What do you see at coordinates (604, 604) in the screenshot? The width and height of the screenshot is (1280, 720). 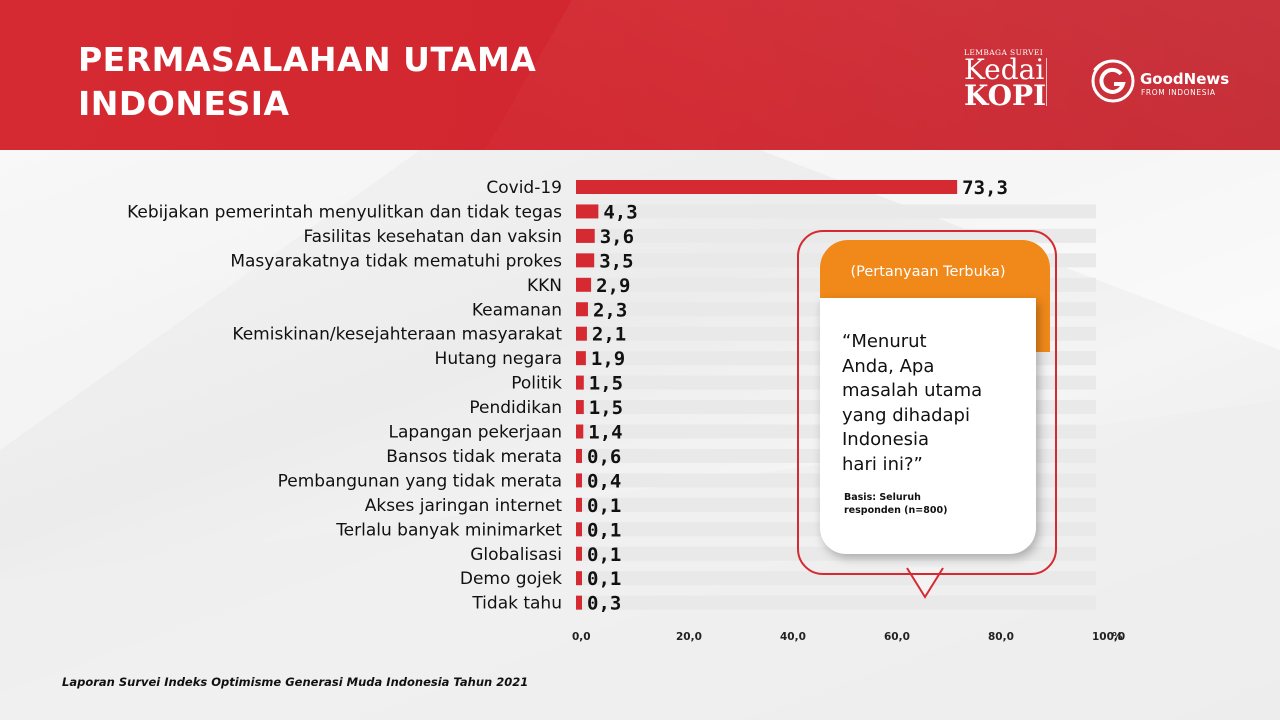 I see `value-label: 0,3` at bounding box center [604, 604].